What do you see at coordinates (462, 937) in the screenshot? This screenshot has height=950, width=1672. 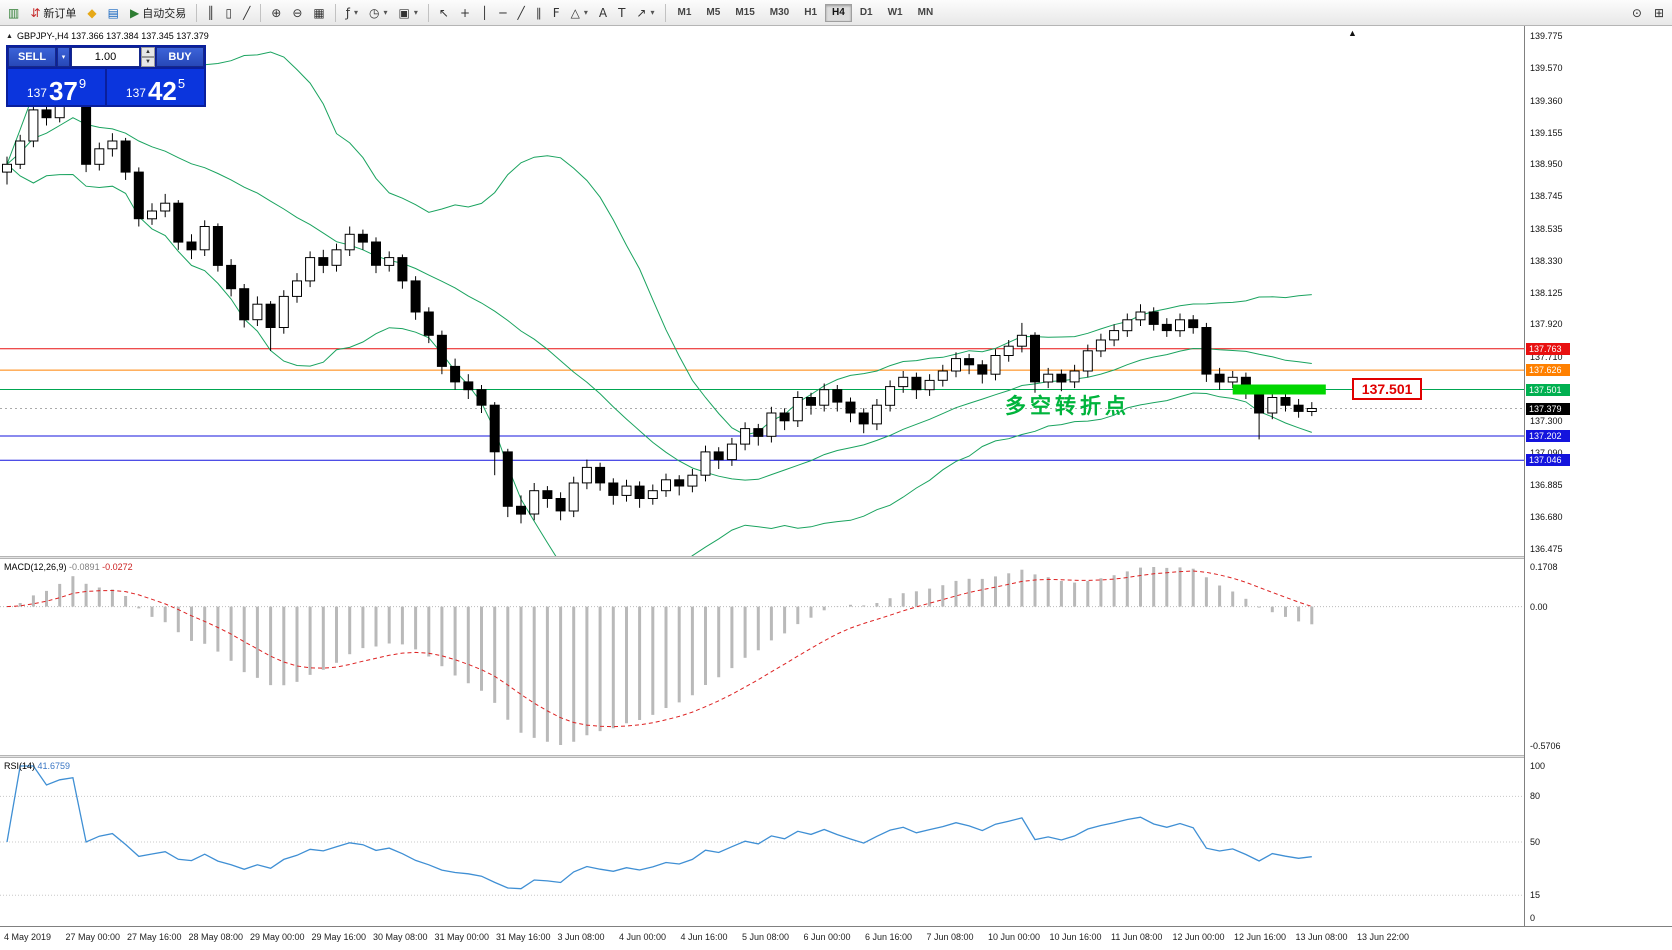 I see `time-label: 31 May 00:00` at bounding box center [462, 937].